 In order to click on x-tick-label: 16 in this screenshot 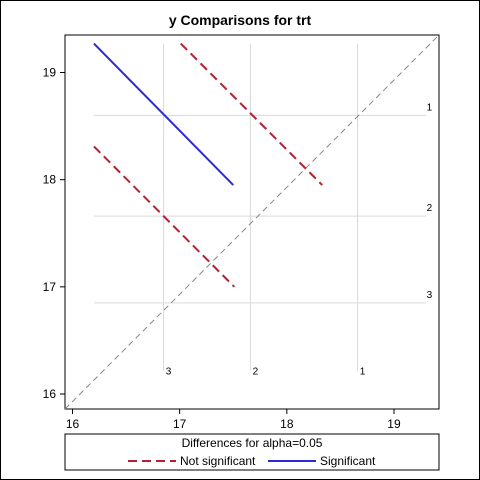, I will do `click(73, 424)`.